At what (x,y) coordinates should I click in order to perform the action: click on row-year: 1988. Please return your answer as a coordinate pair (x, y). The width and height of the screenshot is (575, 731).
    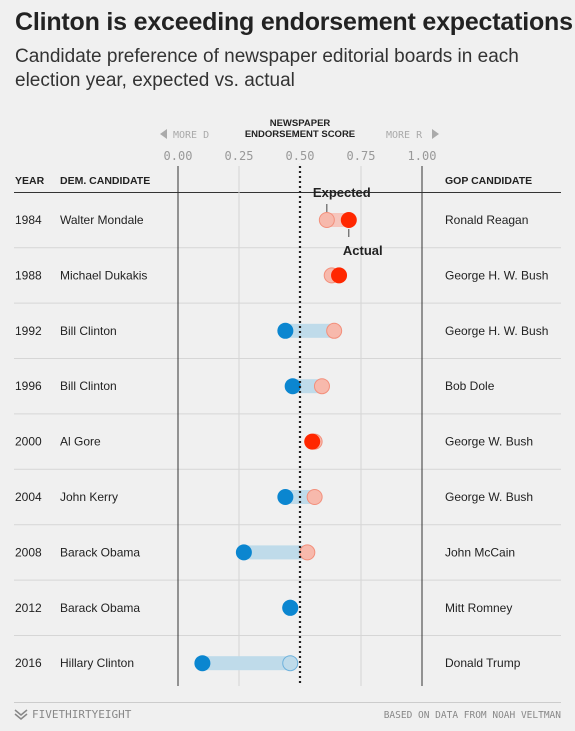
    Looking at the image, I should click on (28, 275).